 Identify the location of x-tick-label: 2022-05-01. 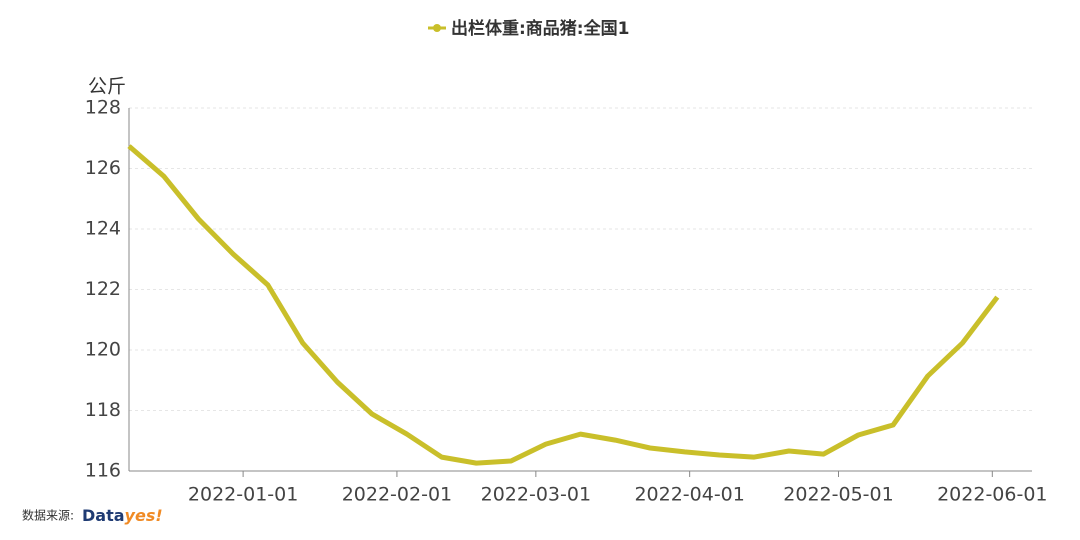
(838, 495).